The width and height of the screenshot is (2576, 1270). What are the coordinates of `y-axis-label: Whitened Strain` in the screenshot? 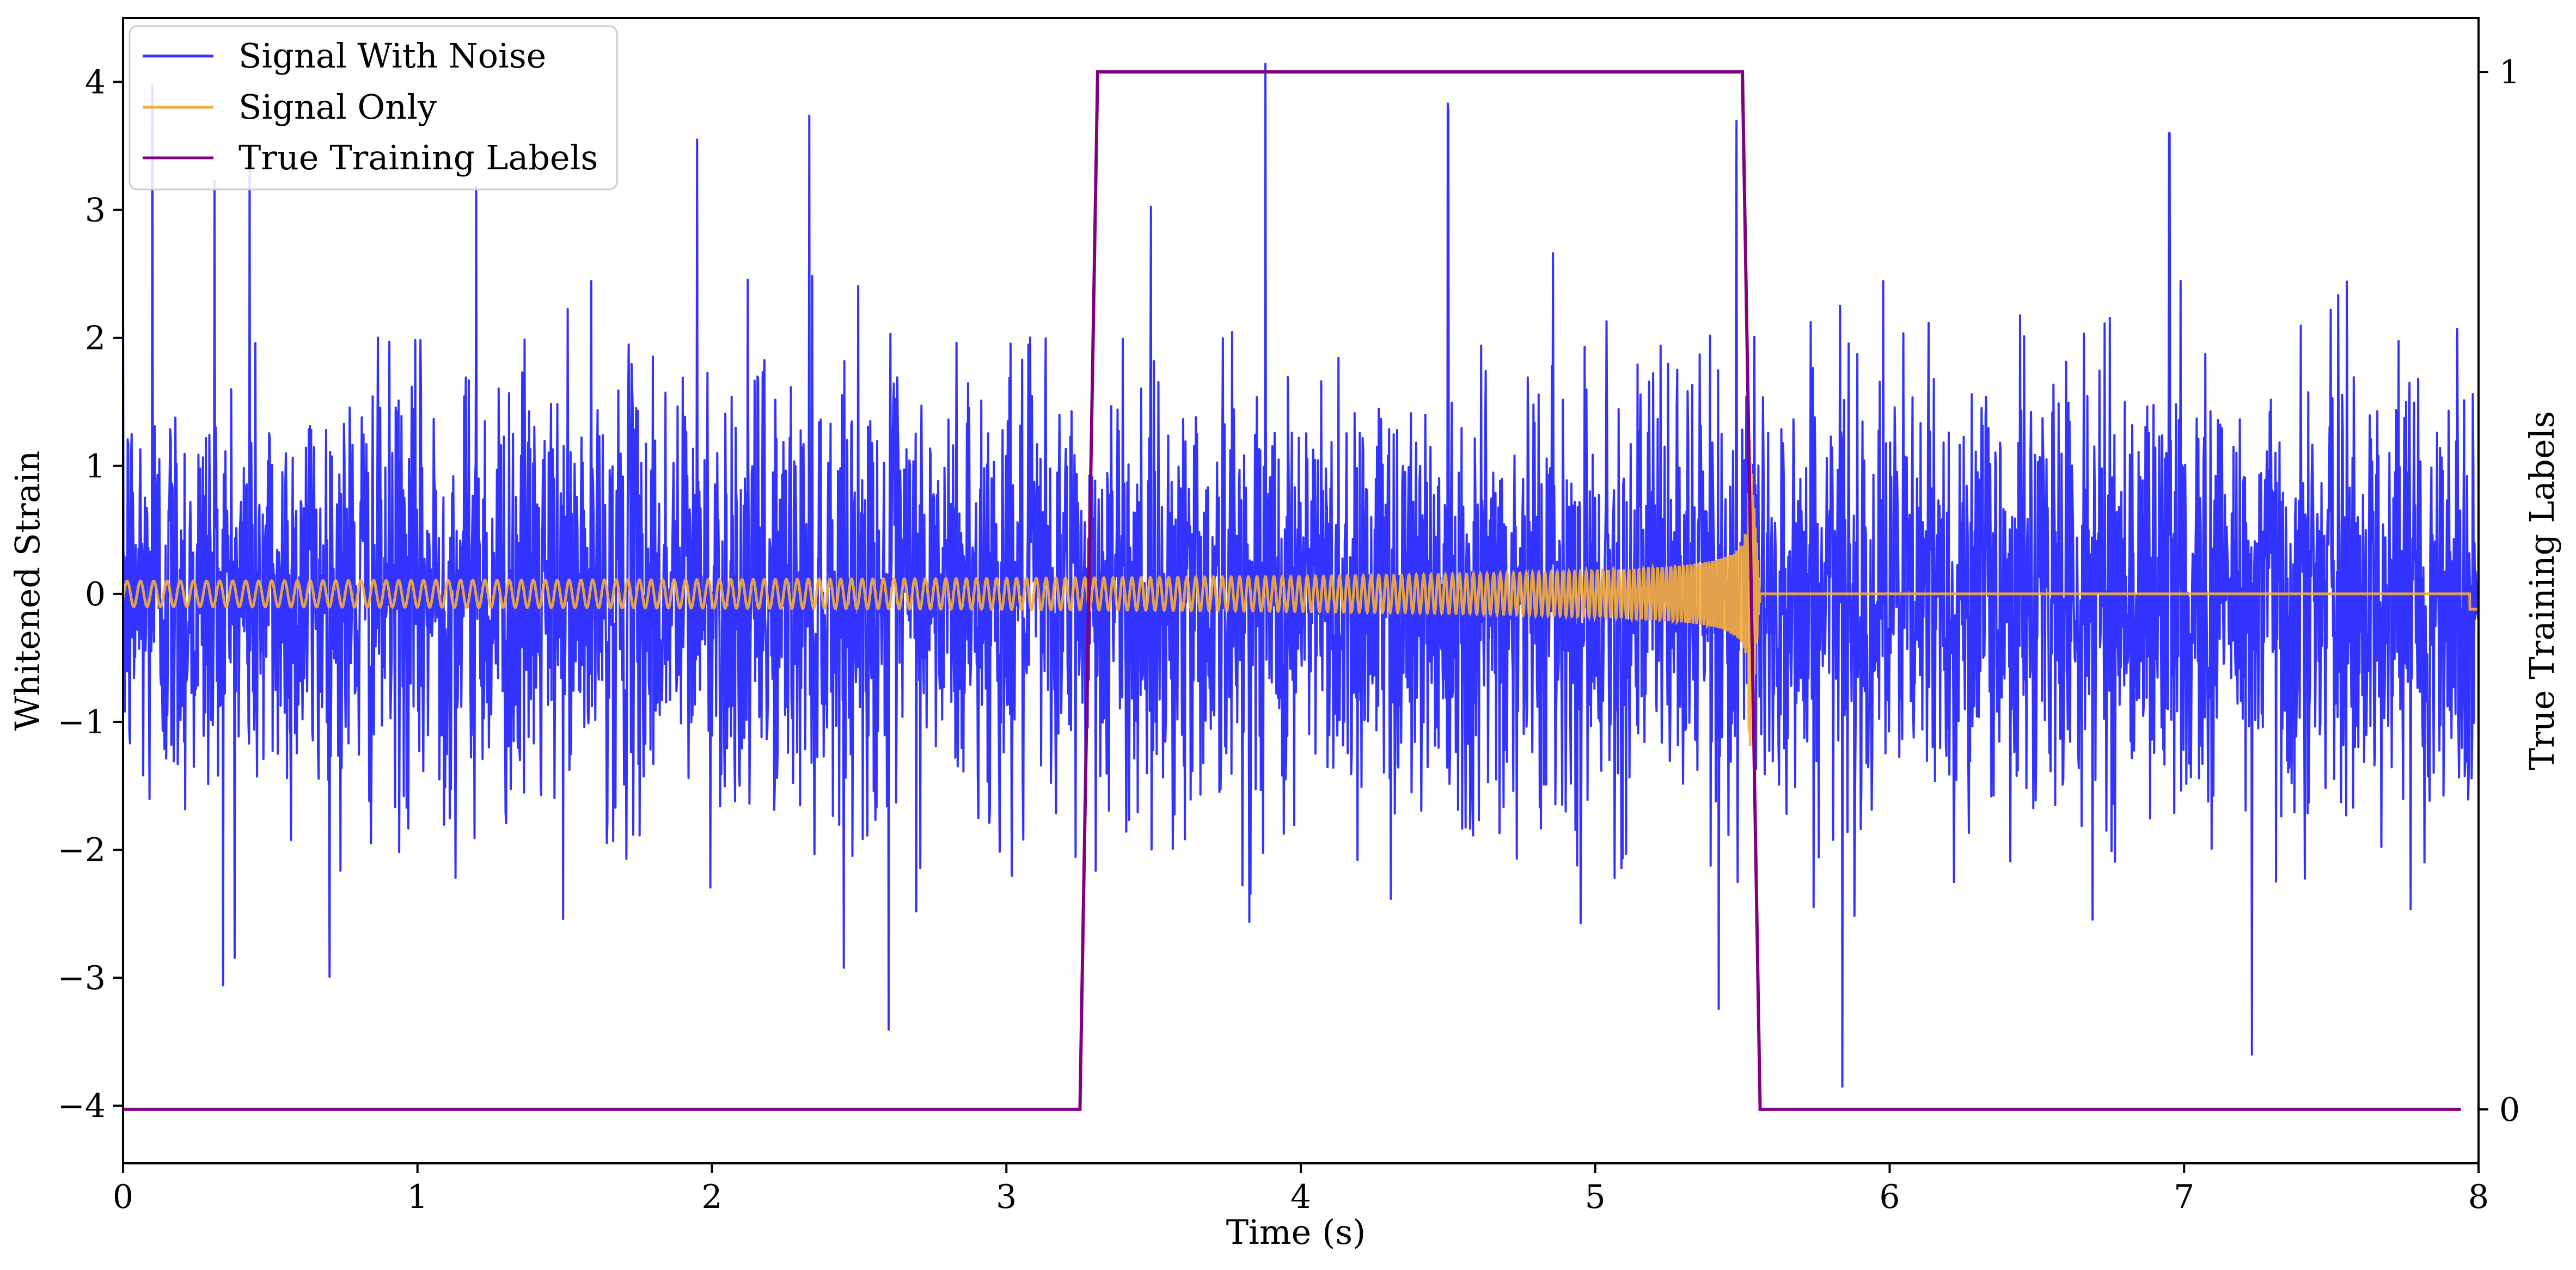 It's located at (27, 591).